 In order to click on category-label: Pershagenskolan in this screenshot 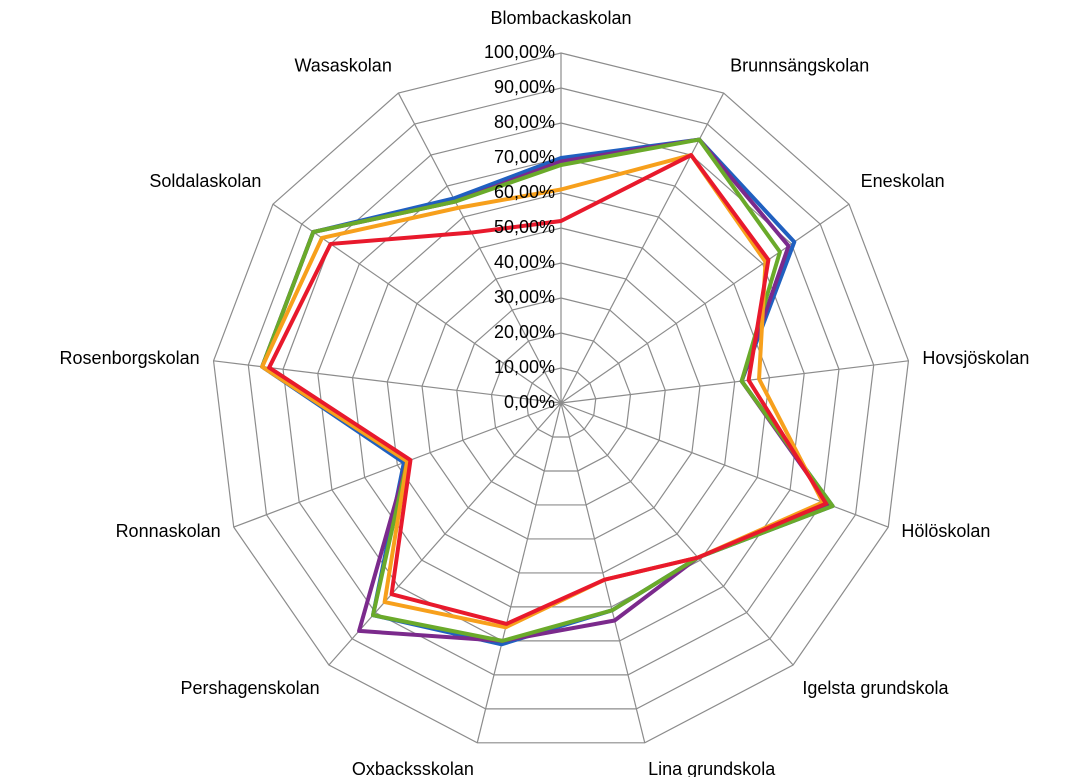, I will do `click(250, 688)`.